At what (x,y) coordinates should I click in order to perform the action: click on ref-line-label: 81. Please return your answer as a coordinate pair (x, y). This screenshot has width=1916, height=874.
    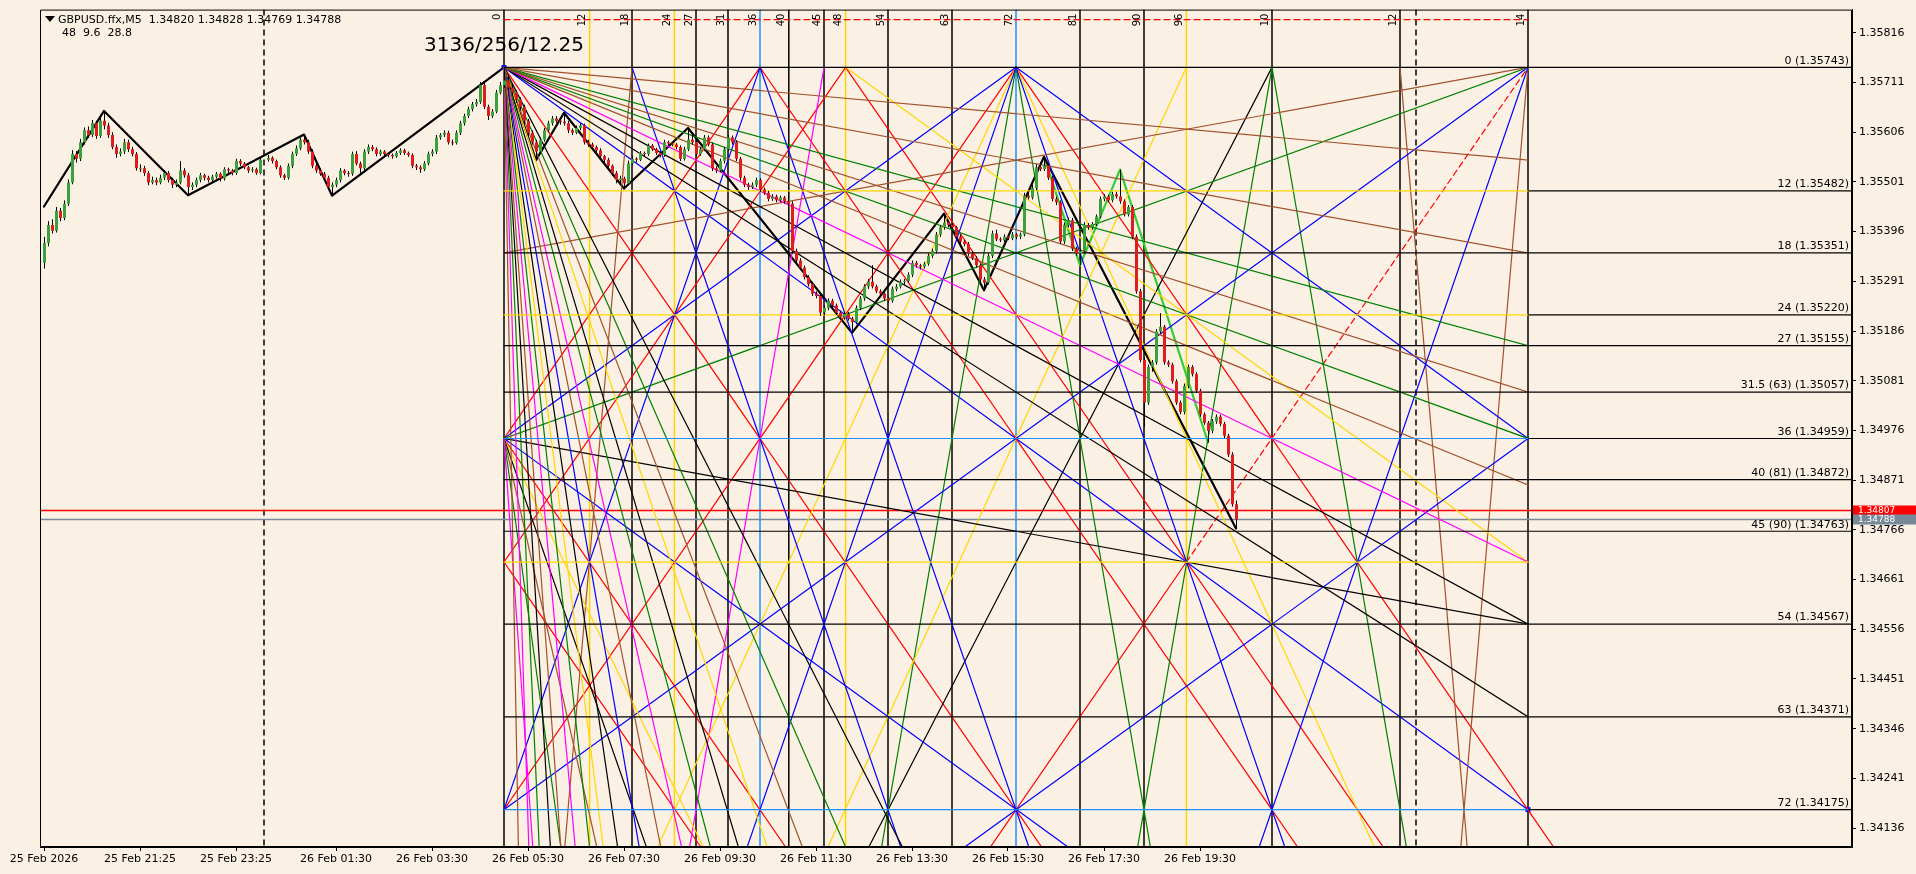
    Looking at the image, I should click on (1072, 20).